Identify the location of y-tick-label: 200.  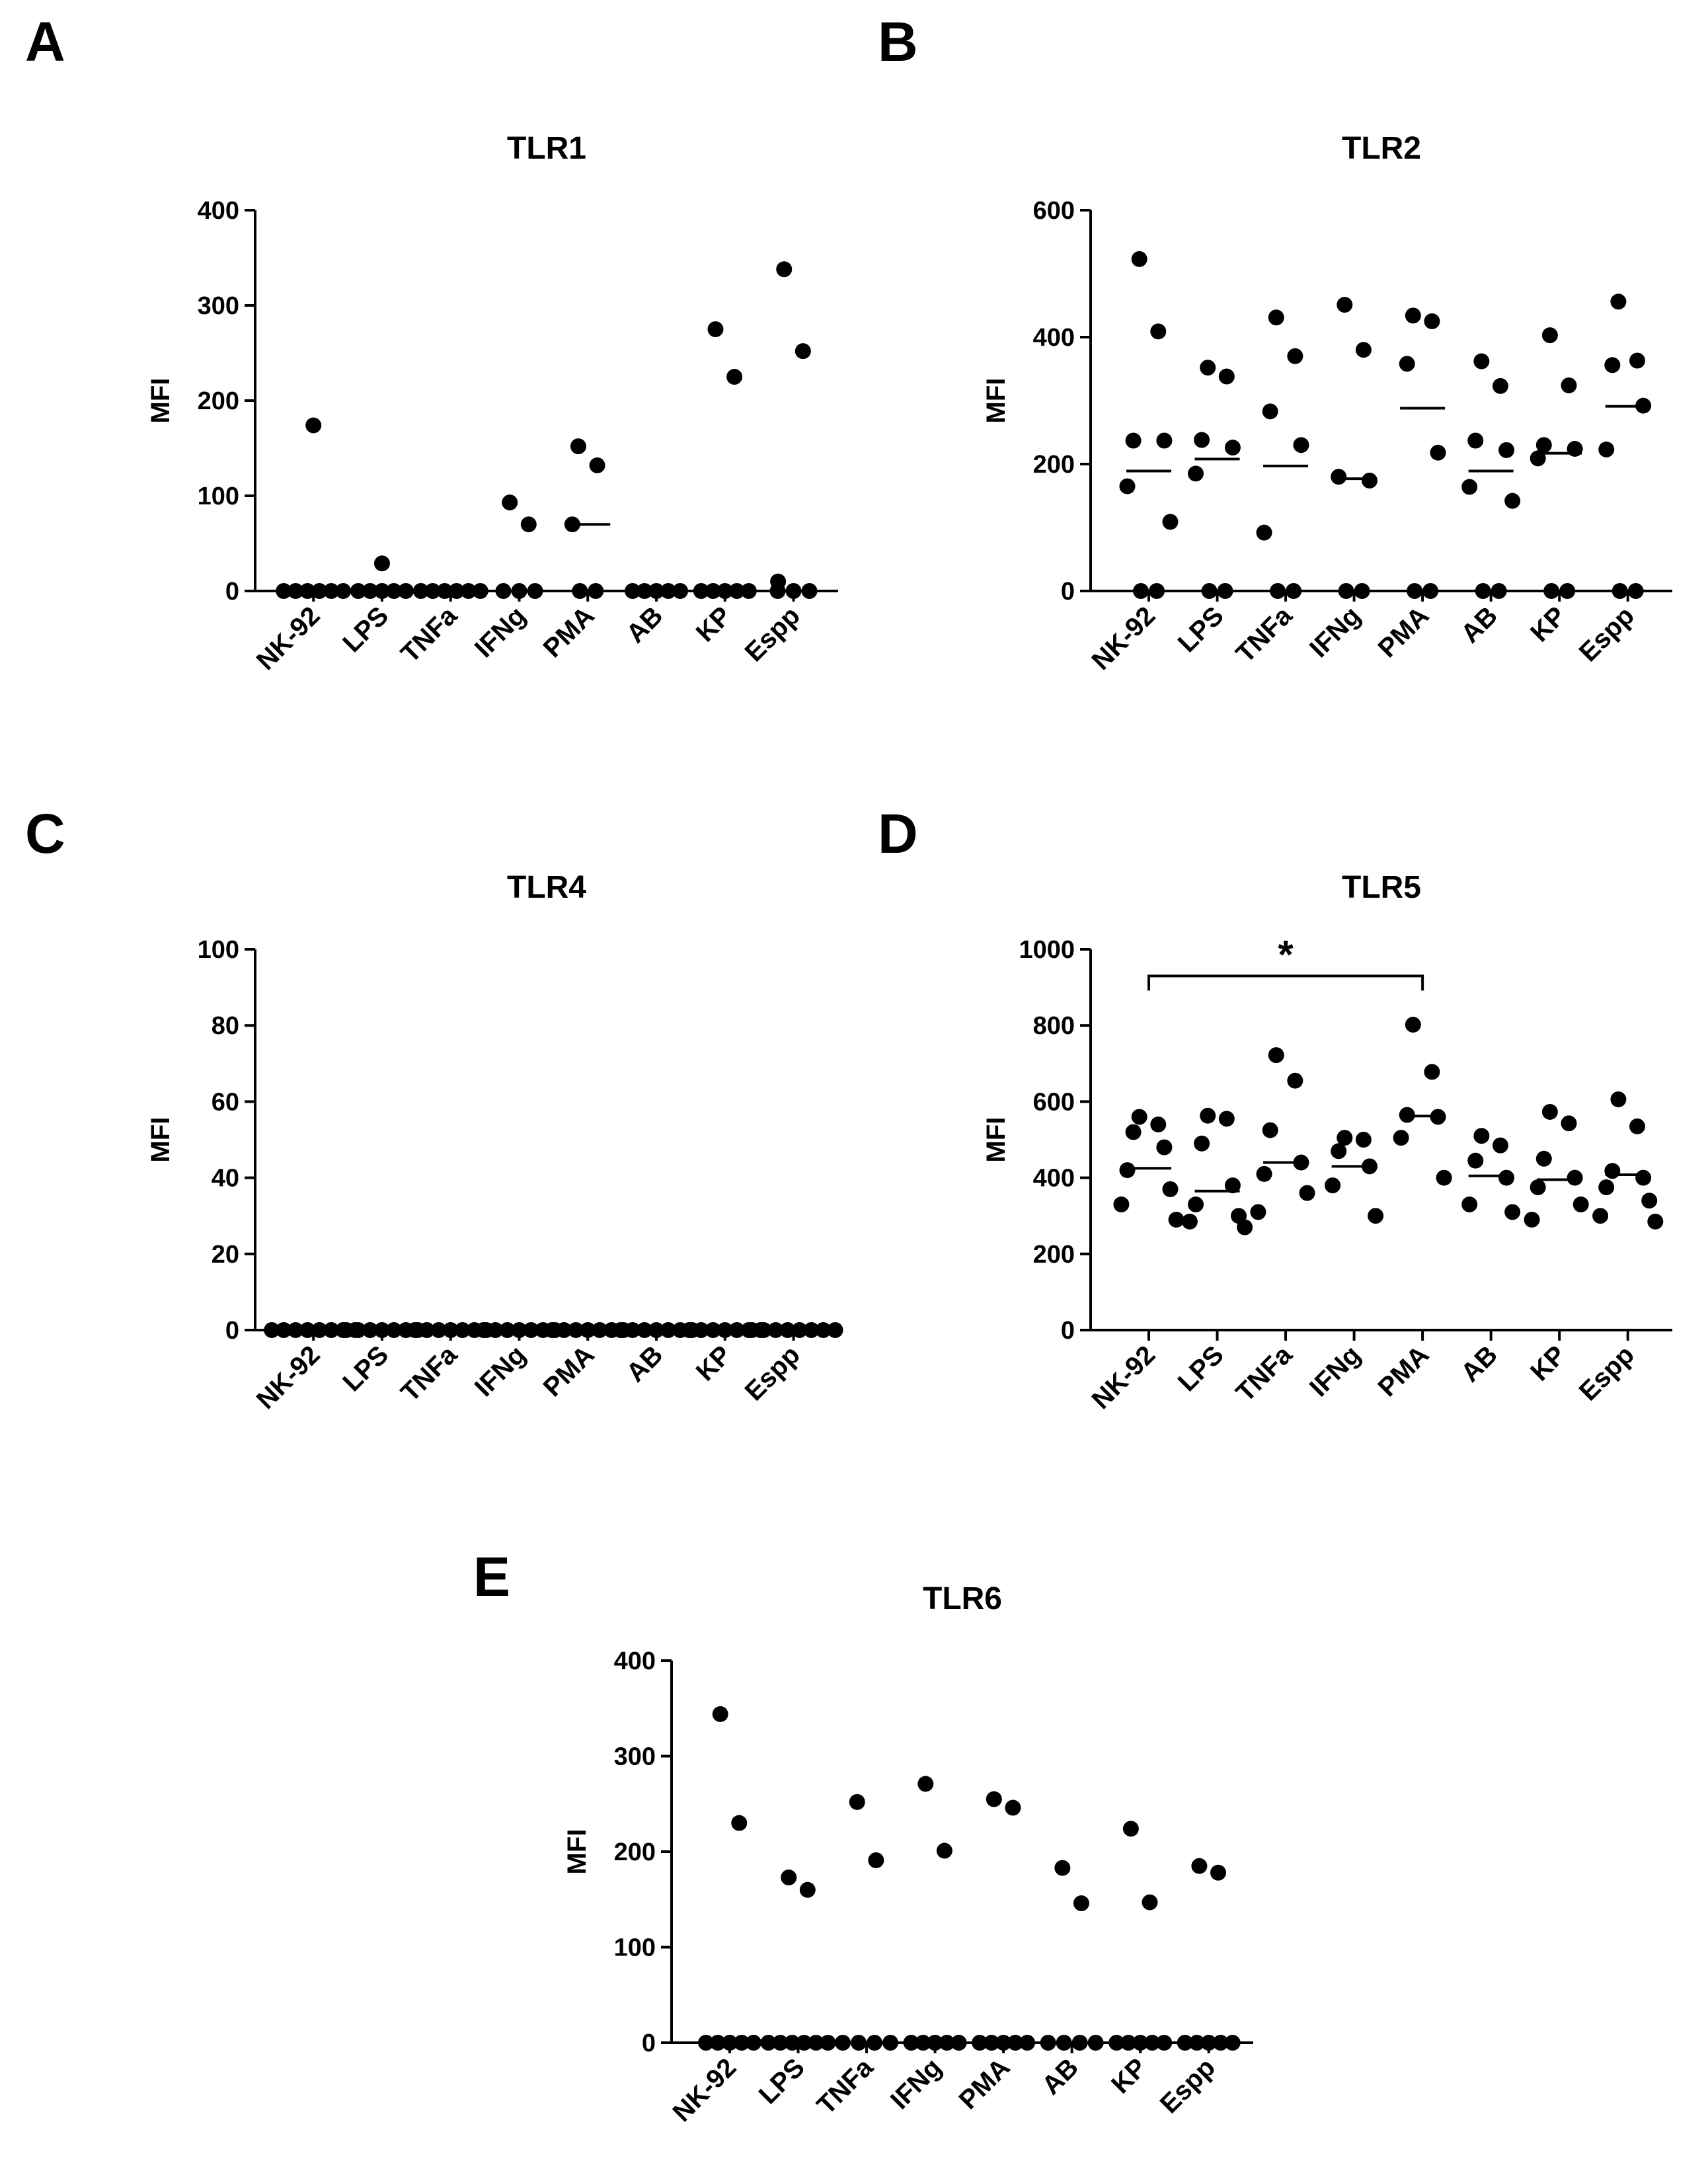
(1054, 1255).